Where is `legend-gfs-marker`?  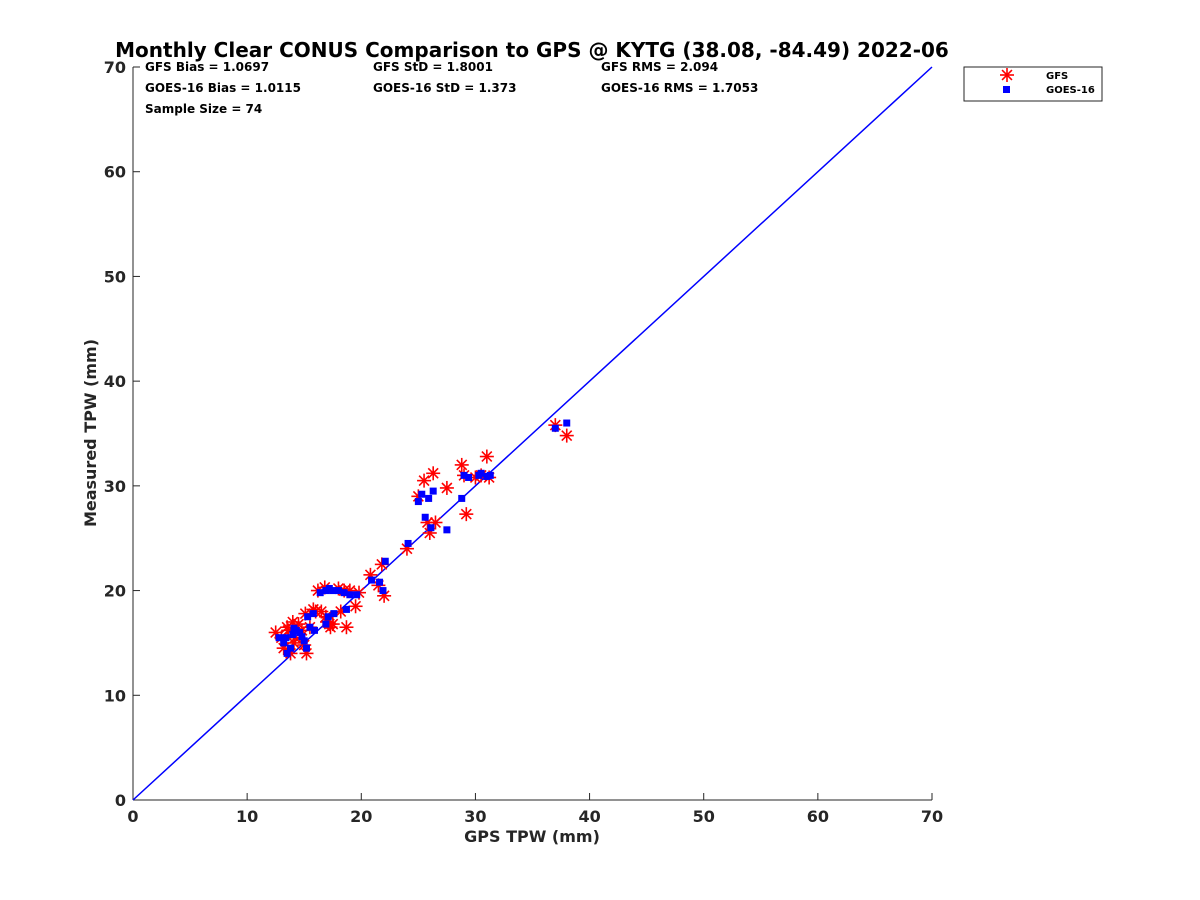
legend-gfs-marker is located at coordinates (1007, 75).